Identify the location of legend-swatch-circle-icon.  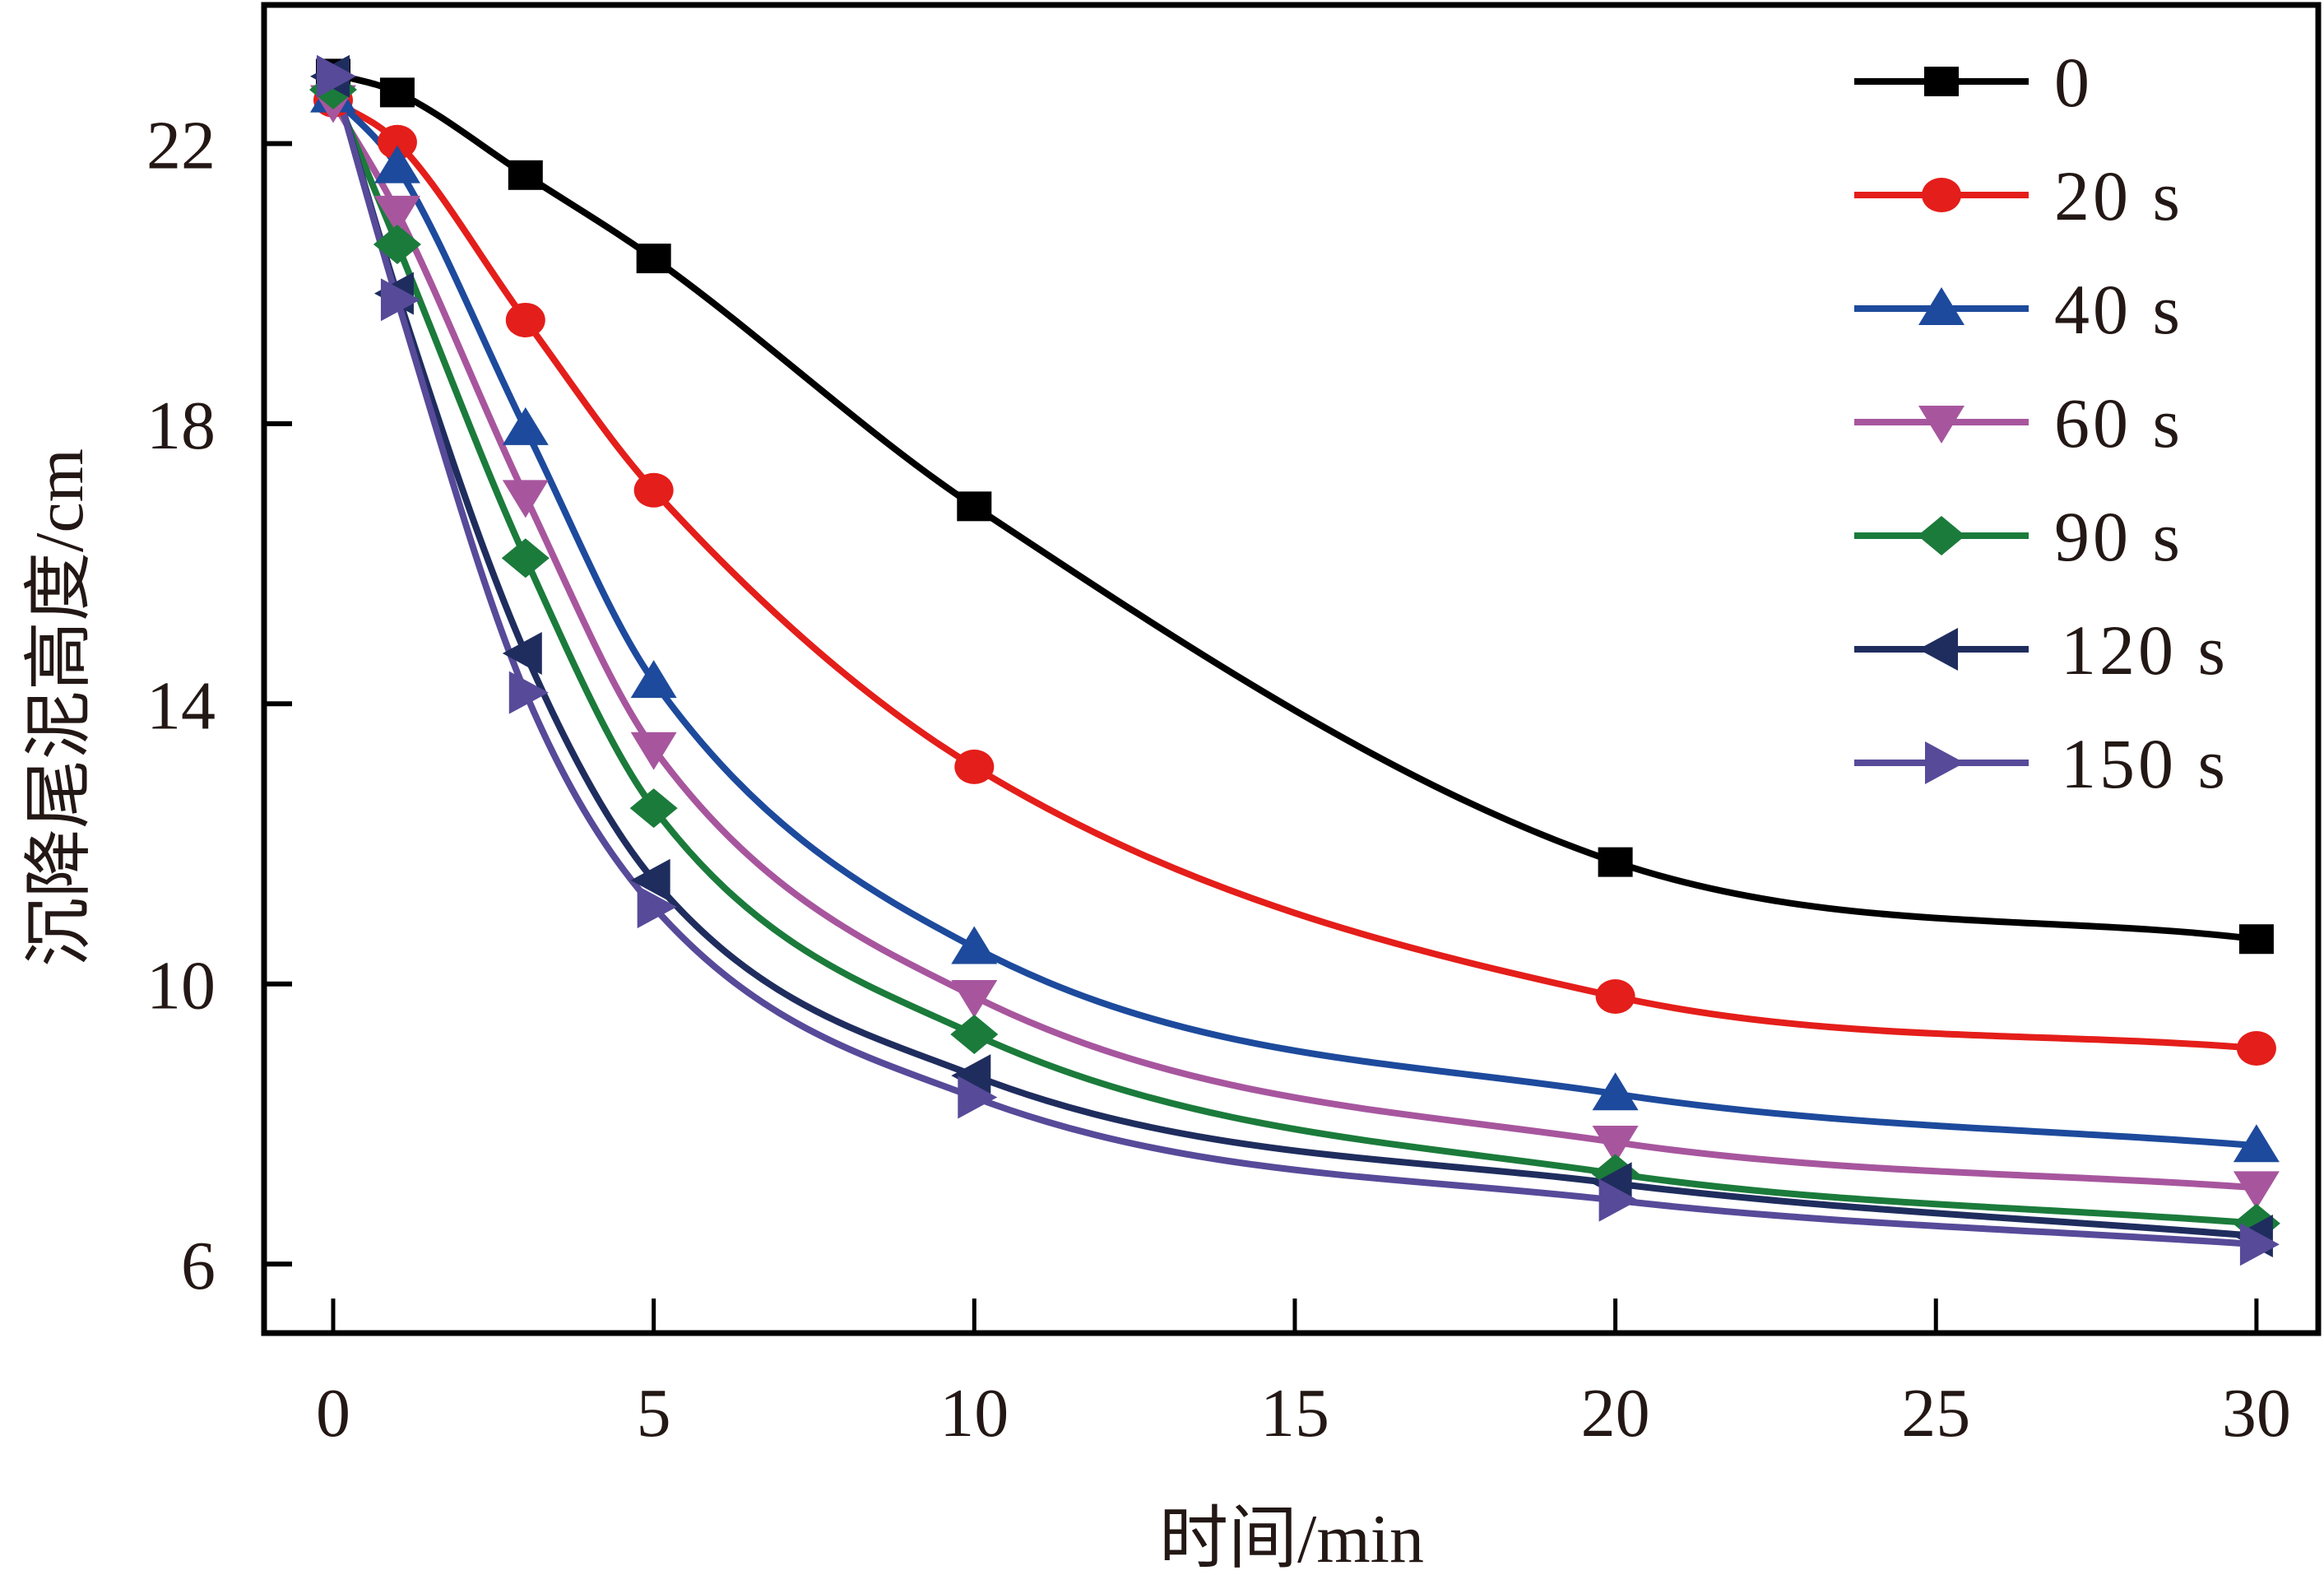
(1942, 195).